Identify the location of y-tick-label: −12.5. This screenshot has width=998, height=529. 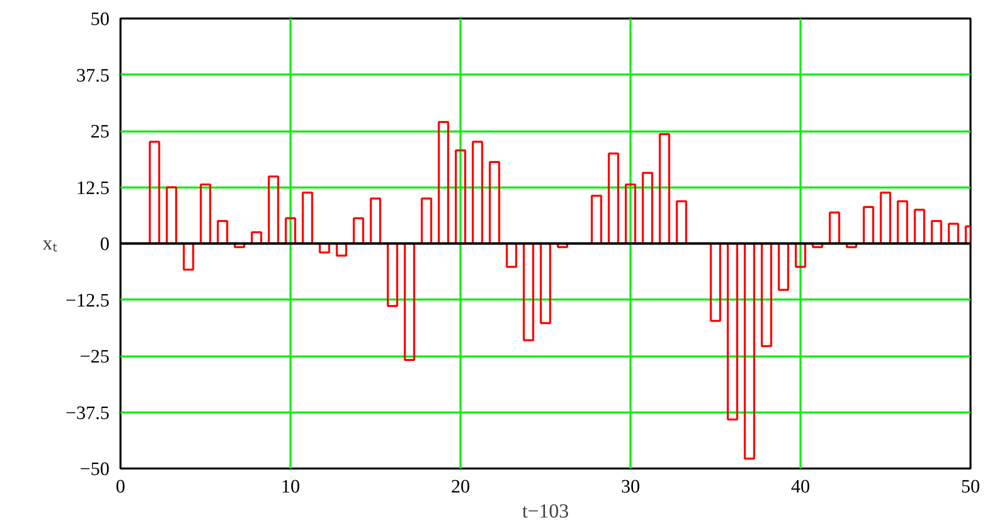
(88, 301).